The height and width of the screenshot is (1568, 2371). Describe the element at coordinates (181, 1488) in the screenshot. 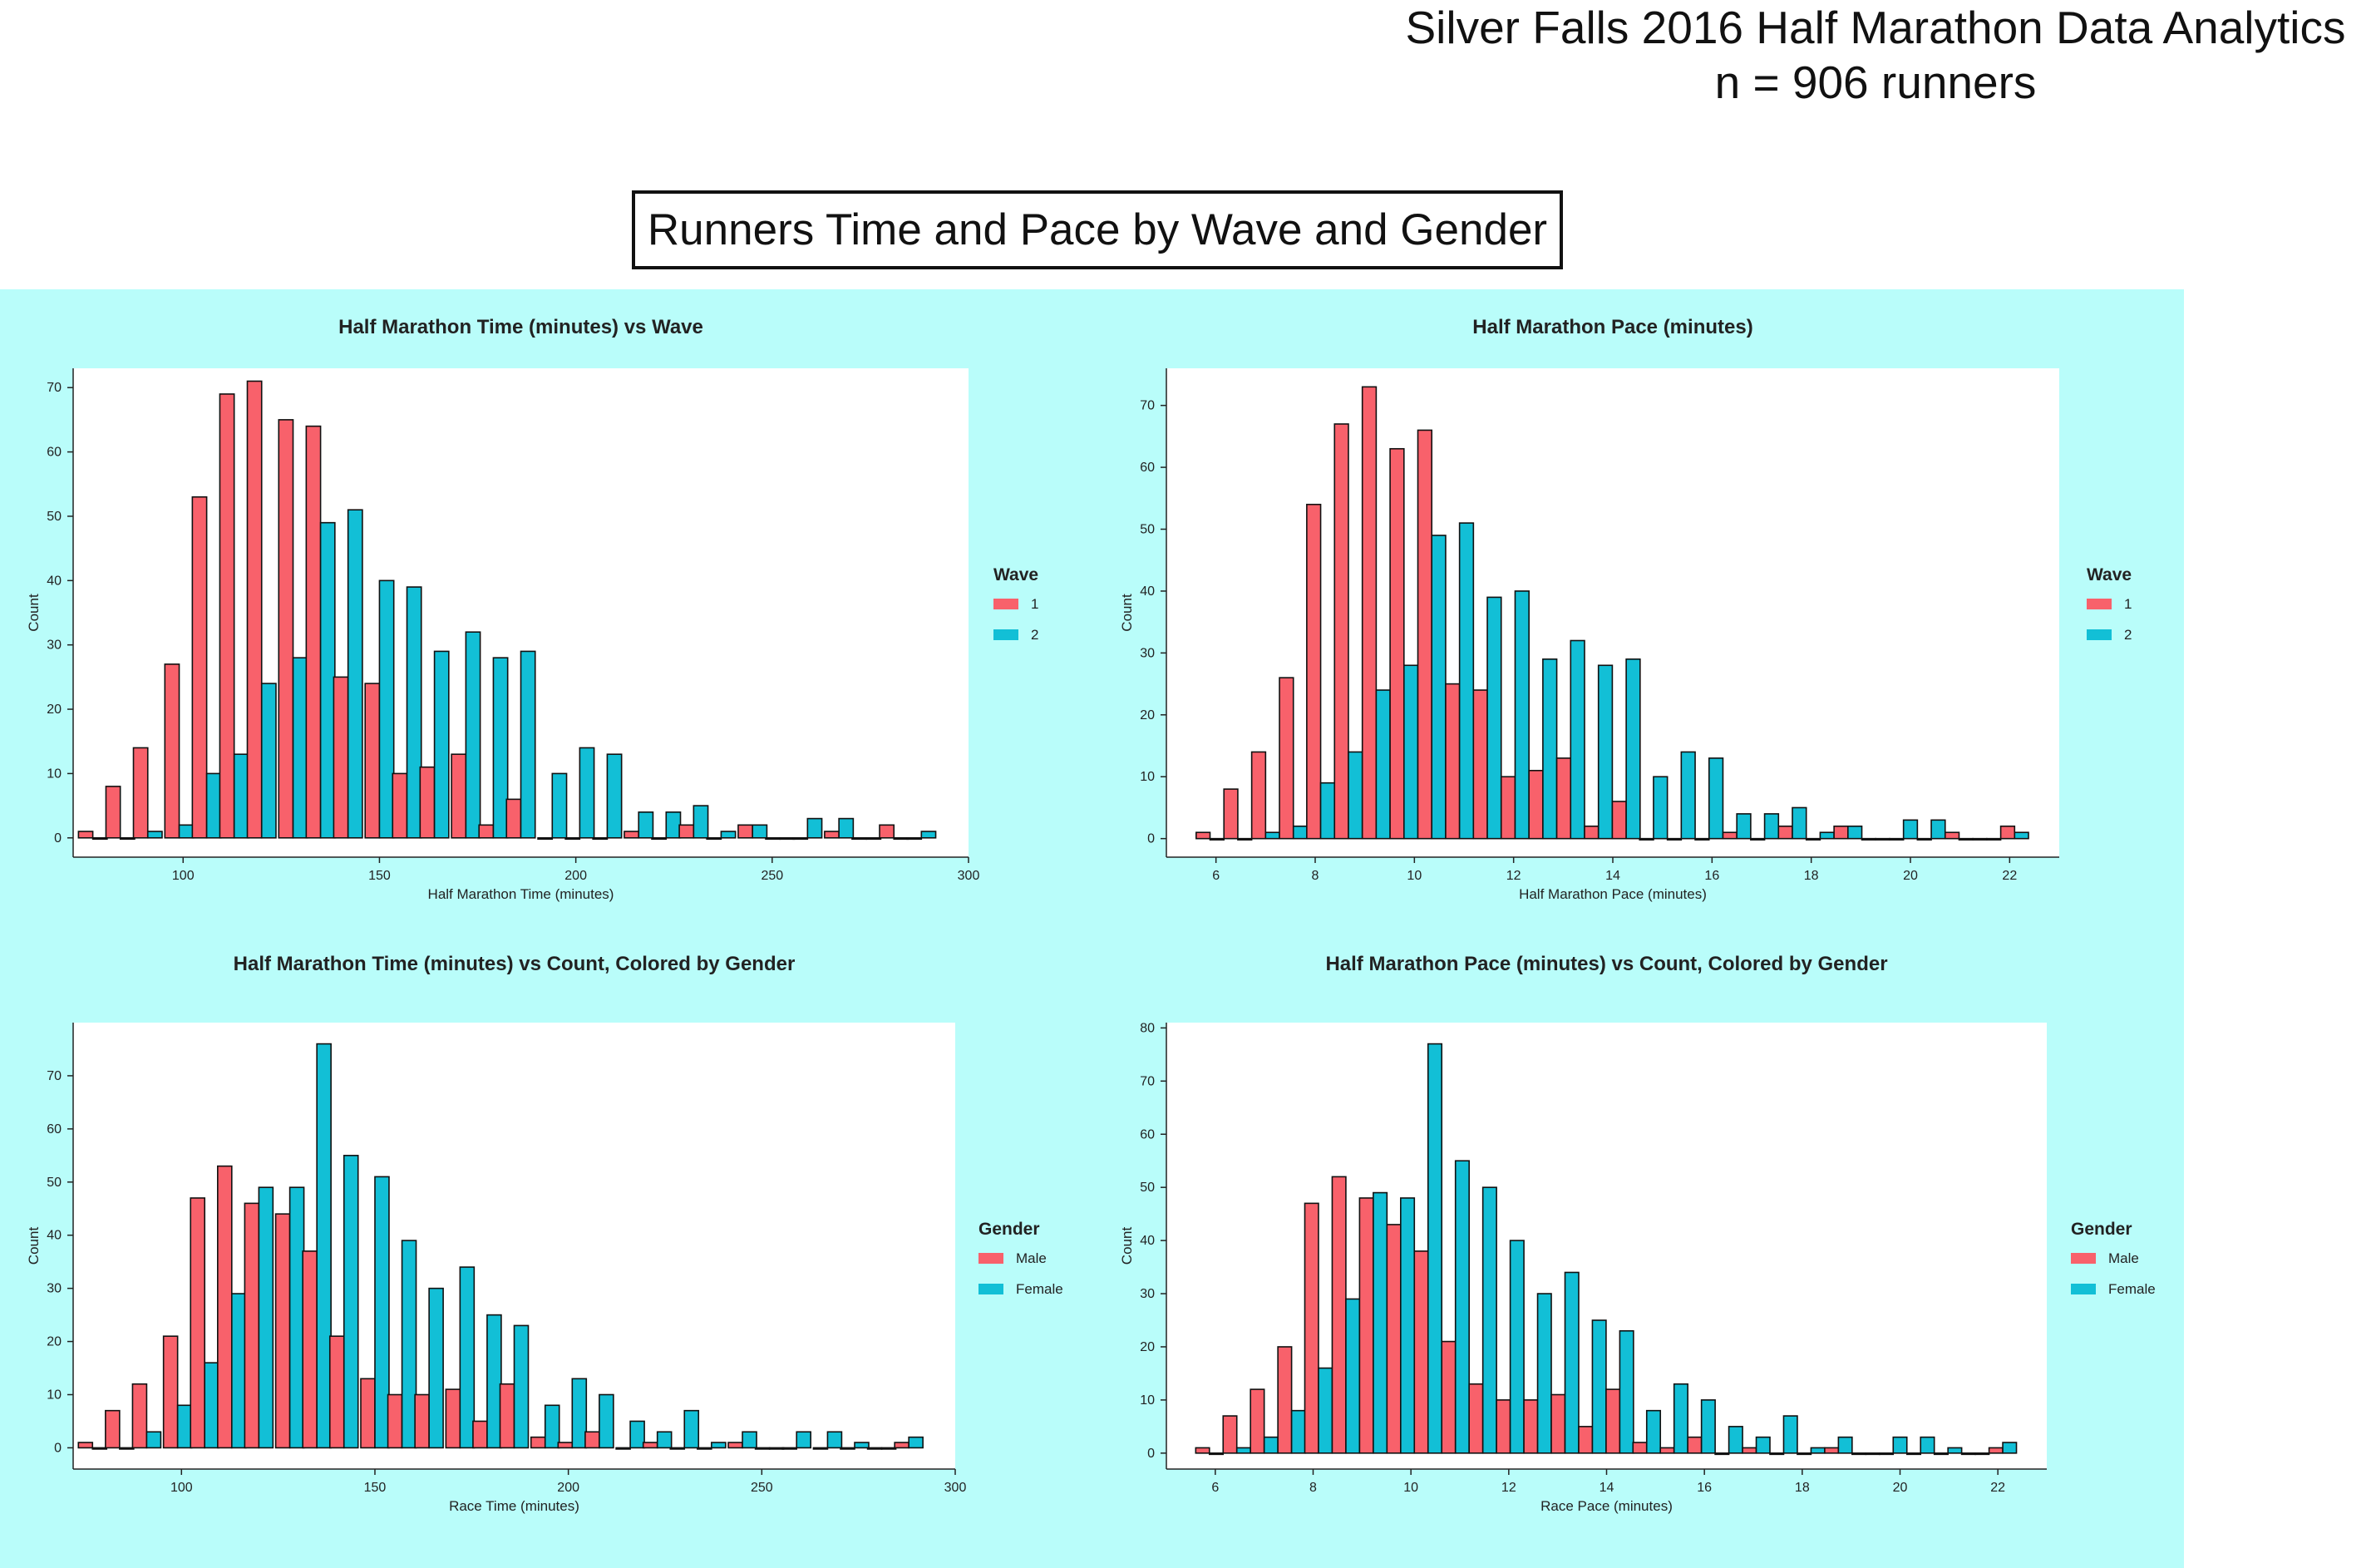

I see `x-tick-label: 100` at that location.